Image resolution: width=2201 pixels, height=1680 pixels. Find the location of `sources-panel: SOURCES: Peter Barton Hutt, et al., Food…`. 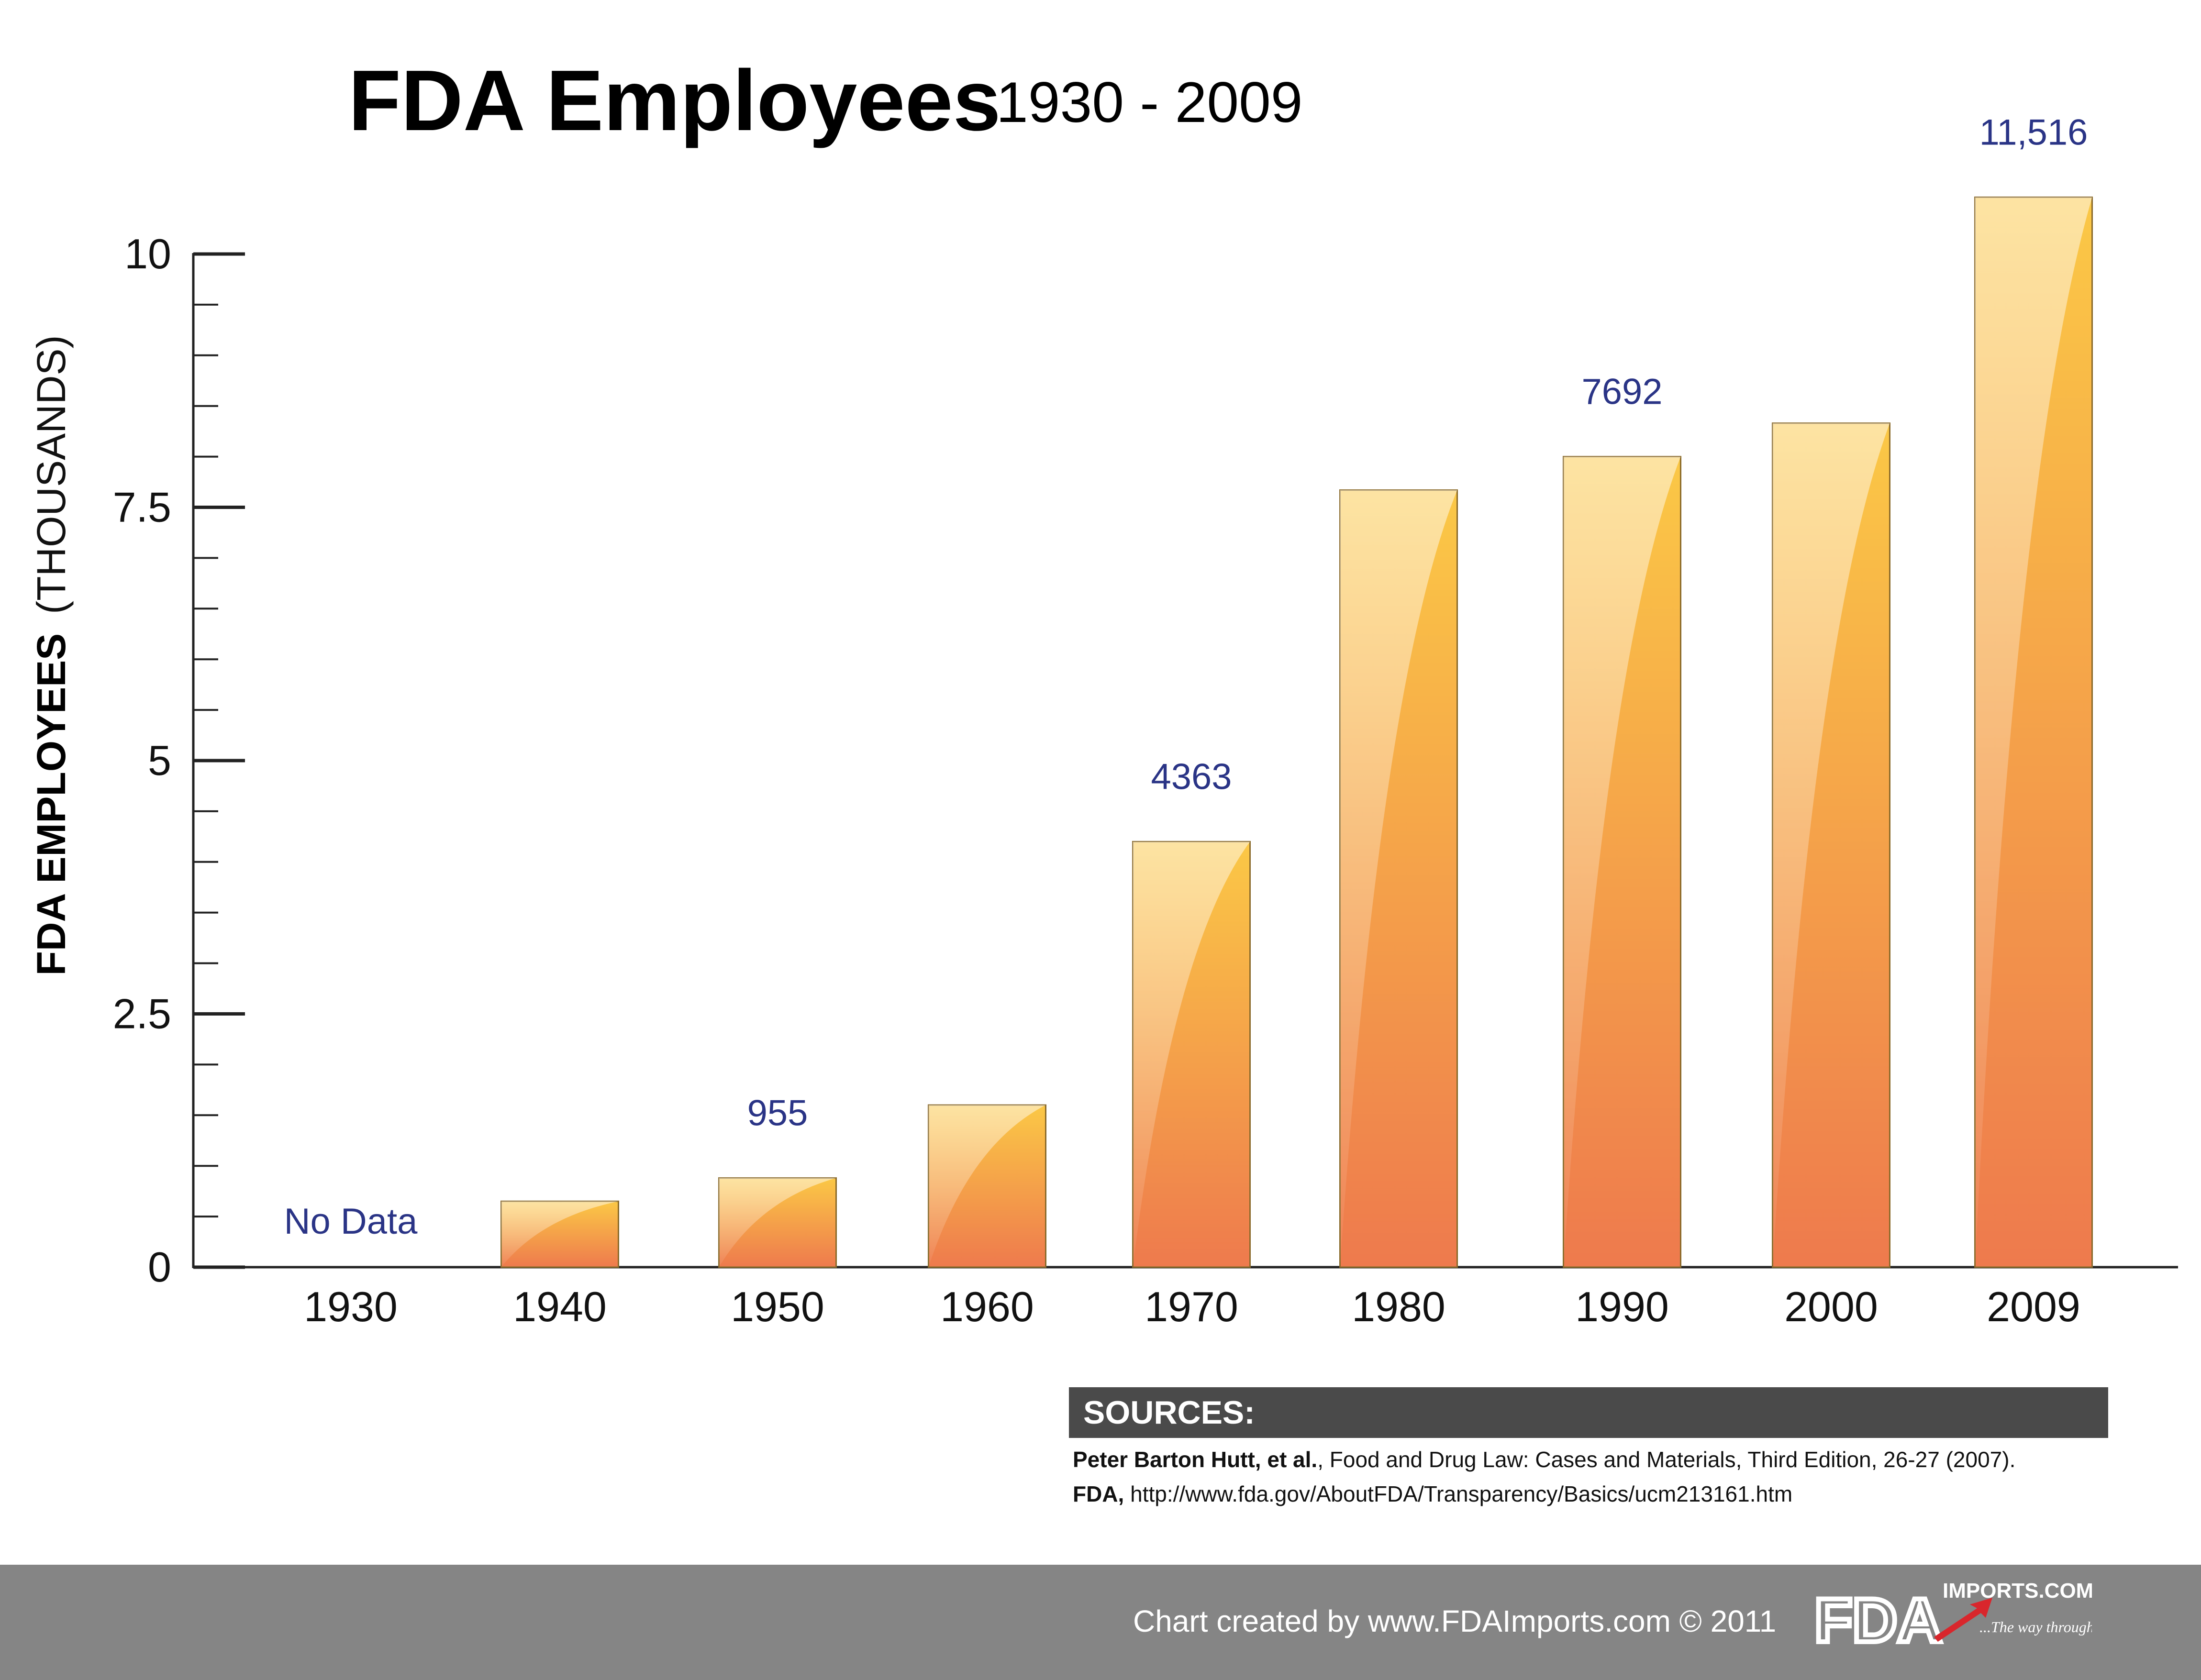

sources-panel: SOURCES: Peter Barton Hutt, et al., Food… is located at coordinates (1589, 1447).